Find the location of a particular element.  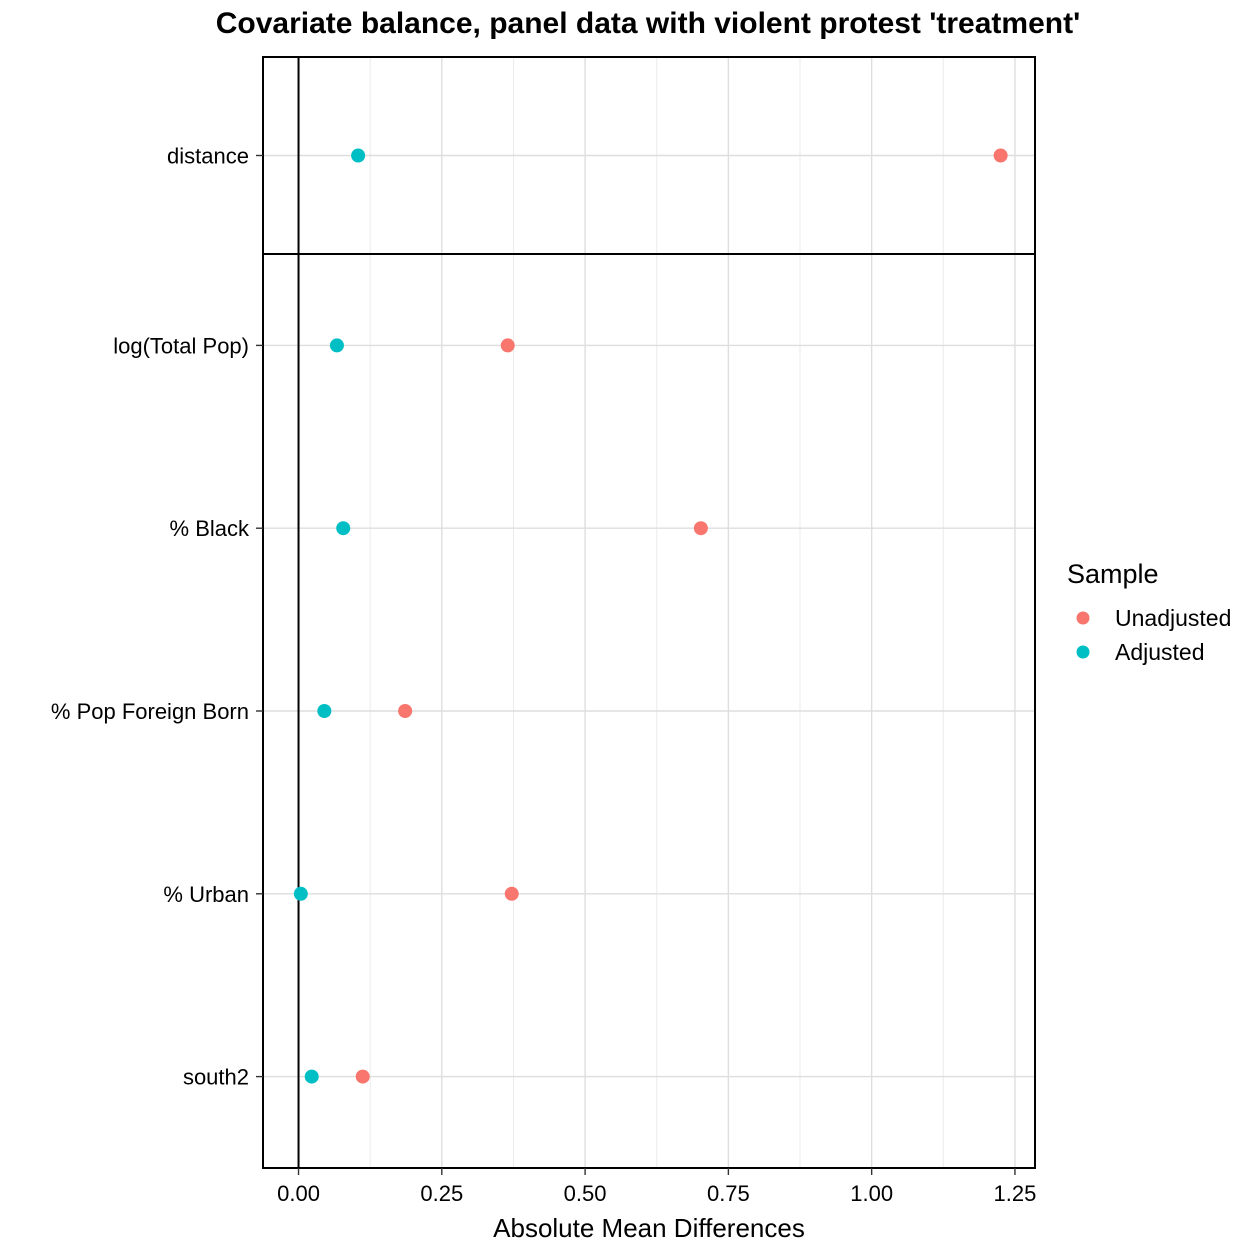

legend-title: Sample is located at coordinates (1113, 574).